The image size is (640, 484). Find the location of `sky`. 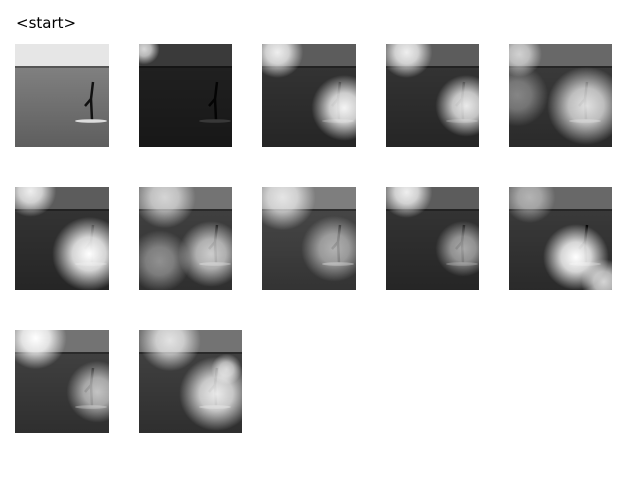

sky is located at coordinates (66, 55).